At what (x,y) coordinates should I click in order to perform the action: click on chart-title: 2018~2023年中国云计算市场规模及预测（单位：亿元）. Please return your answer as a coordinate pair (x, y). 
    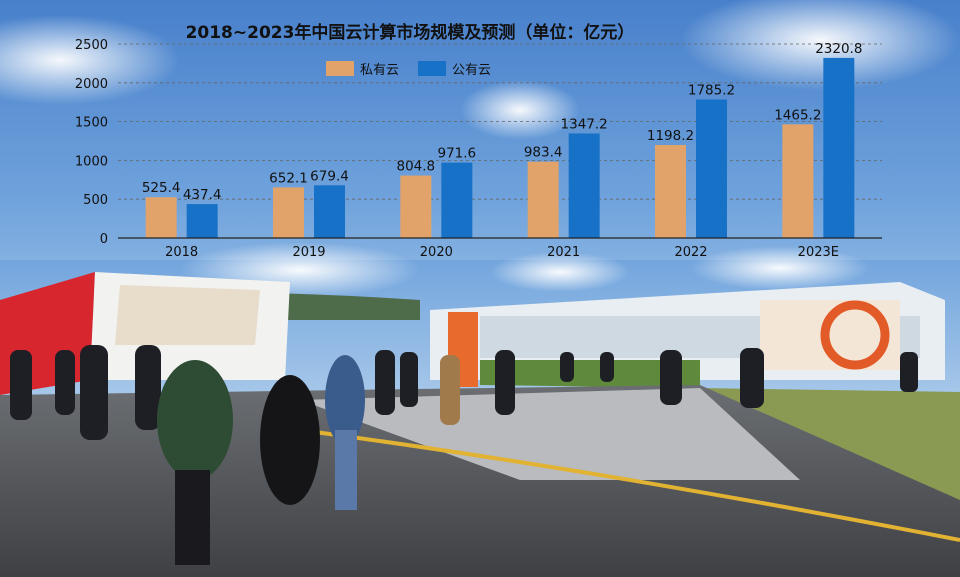
    Looking at the image, I should click on (410, 32).